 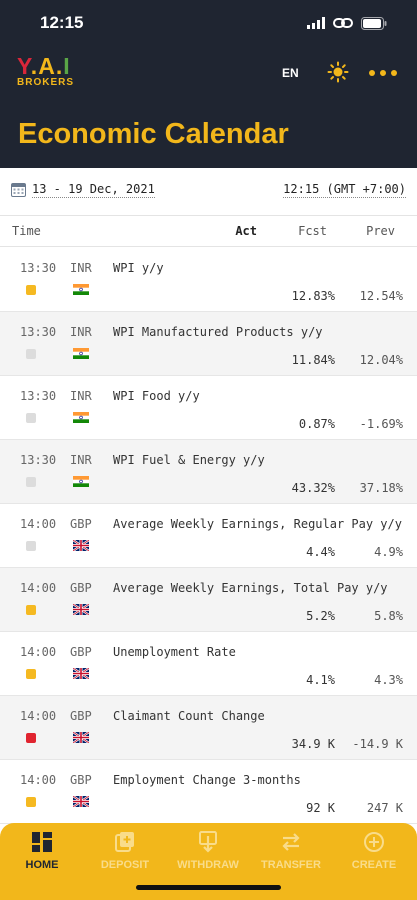 I want to click on nav-create-label: CREATE, so click(x=374, y=865).